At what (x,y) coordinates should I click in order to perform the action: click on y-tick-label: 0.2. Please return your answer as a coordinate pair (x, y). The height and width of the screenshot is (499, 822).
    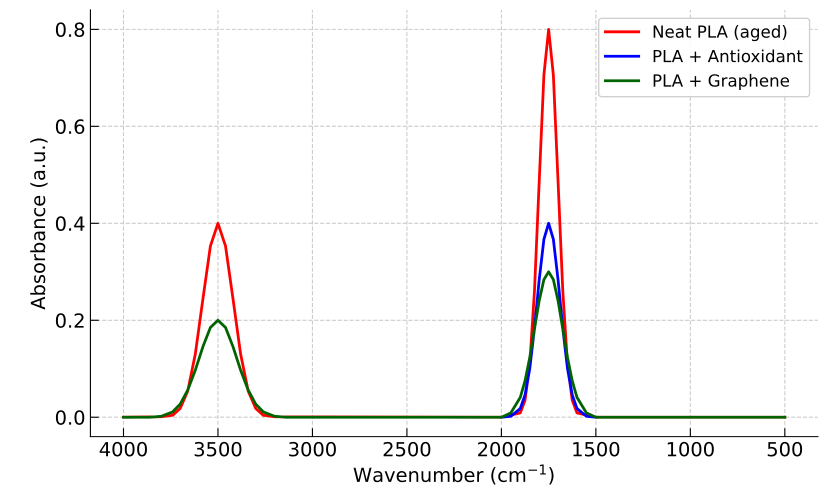
    Looking at the image, I should click on (70, 320).